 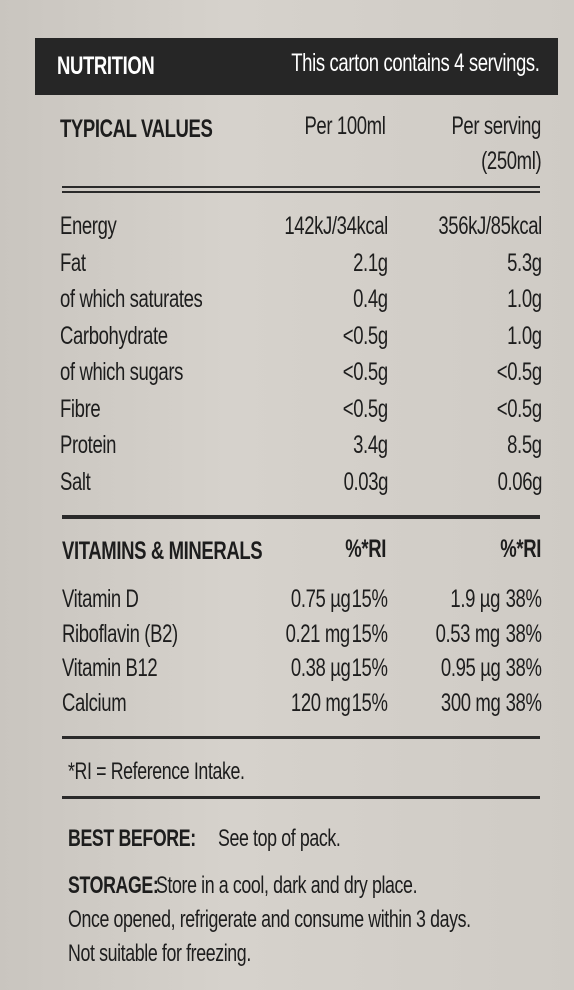 I want to click on nutrient-value: 2.1g, so click(x=370, y=262).